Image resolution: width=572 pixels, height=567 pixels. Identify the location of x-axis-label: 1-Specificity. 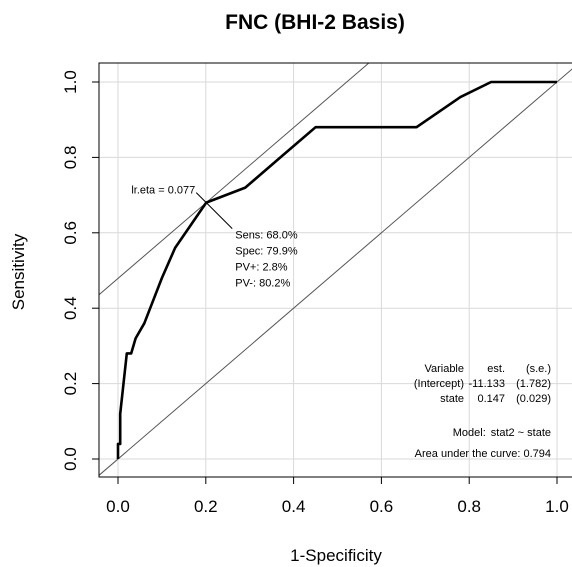
(336, 555).